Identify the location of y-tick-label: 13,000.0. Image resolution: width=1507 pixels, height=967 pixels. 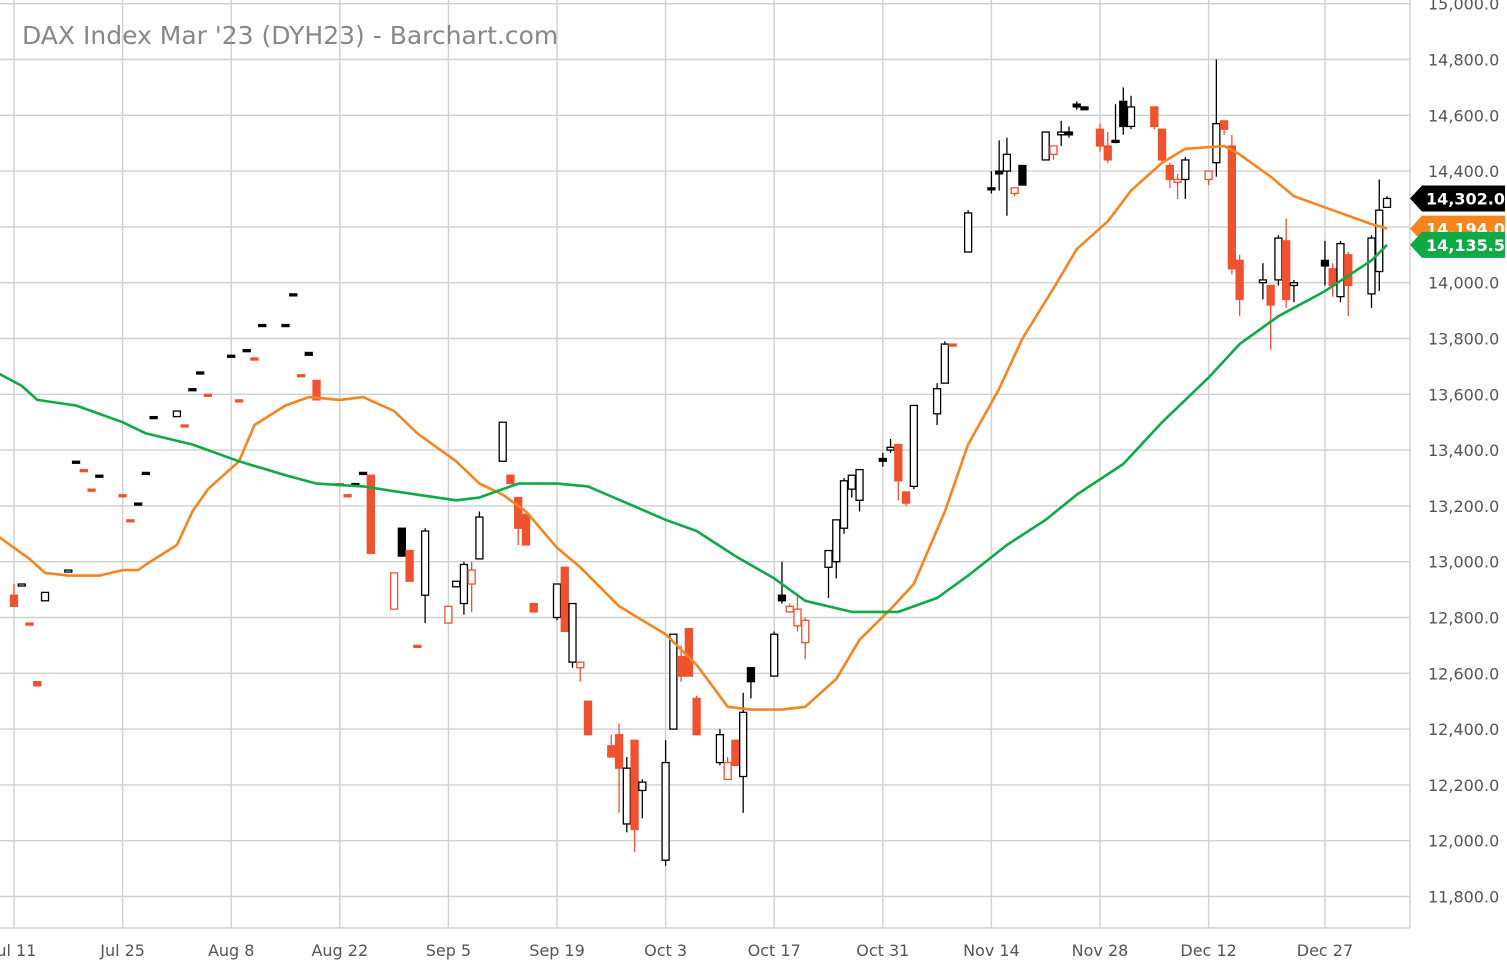
(1463, 562).